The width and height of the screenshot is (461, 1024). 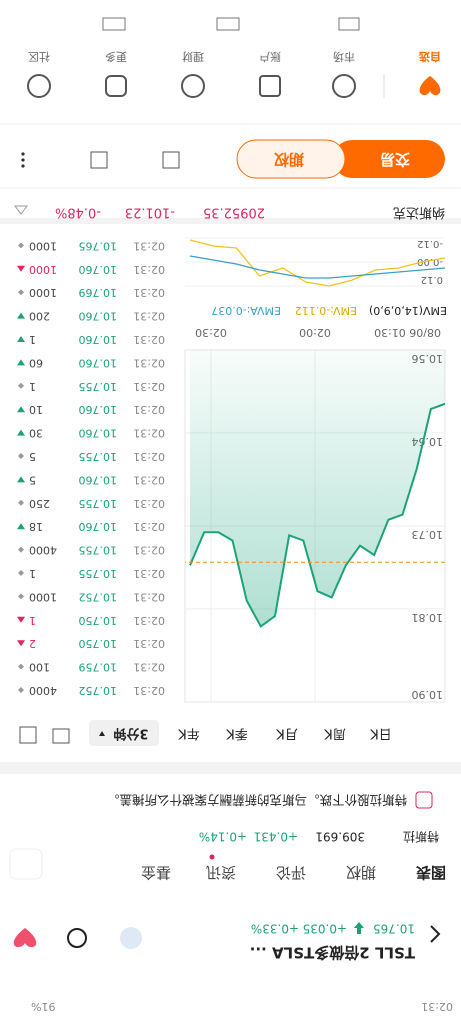 I want to click on timeframe: 年K, so click(x=189, y=733).